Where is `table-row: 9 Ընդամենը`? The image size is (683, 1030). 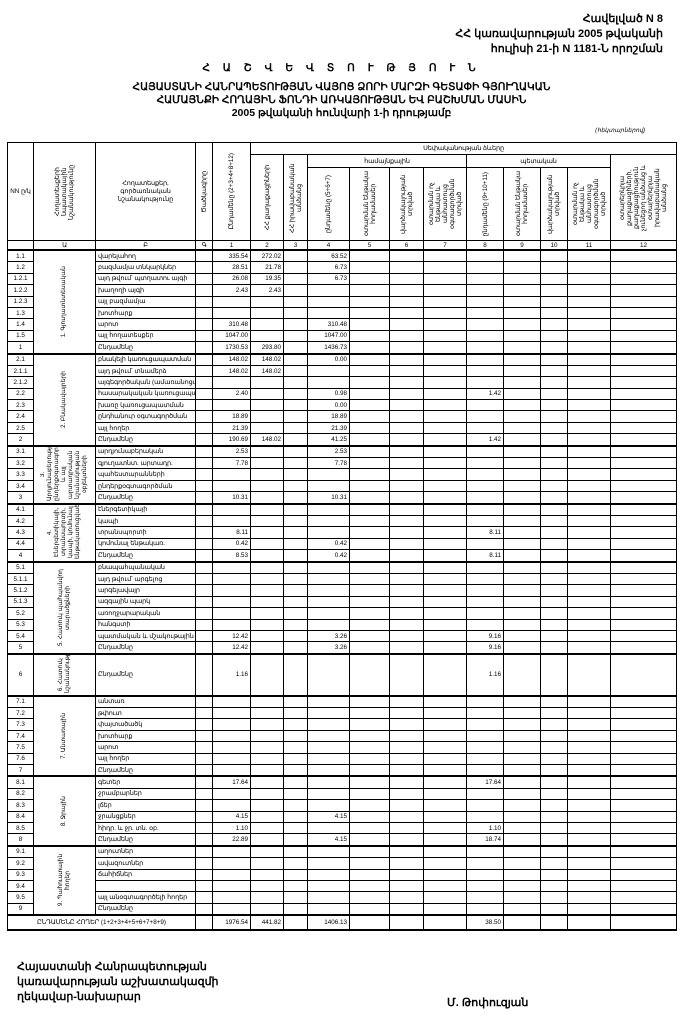 table-row: 9 Ընդամենը is located at coordinates (342, 909).